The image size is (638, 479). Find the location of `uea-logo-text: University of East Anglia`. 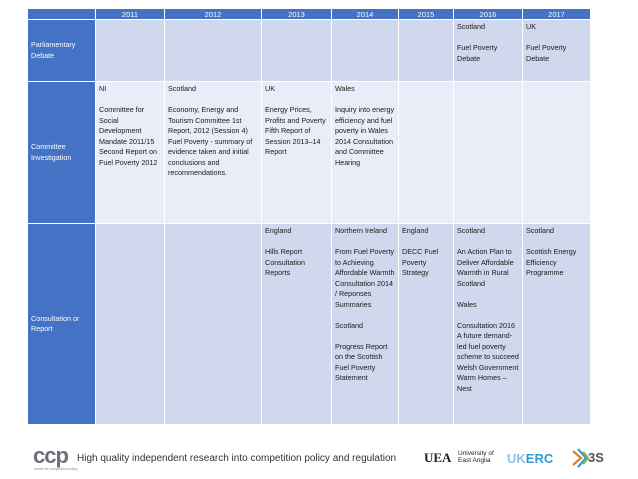

uea-logo-text: University of East Anglia is located at coordinates (476, 457).